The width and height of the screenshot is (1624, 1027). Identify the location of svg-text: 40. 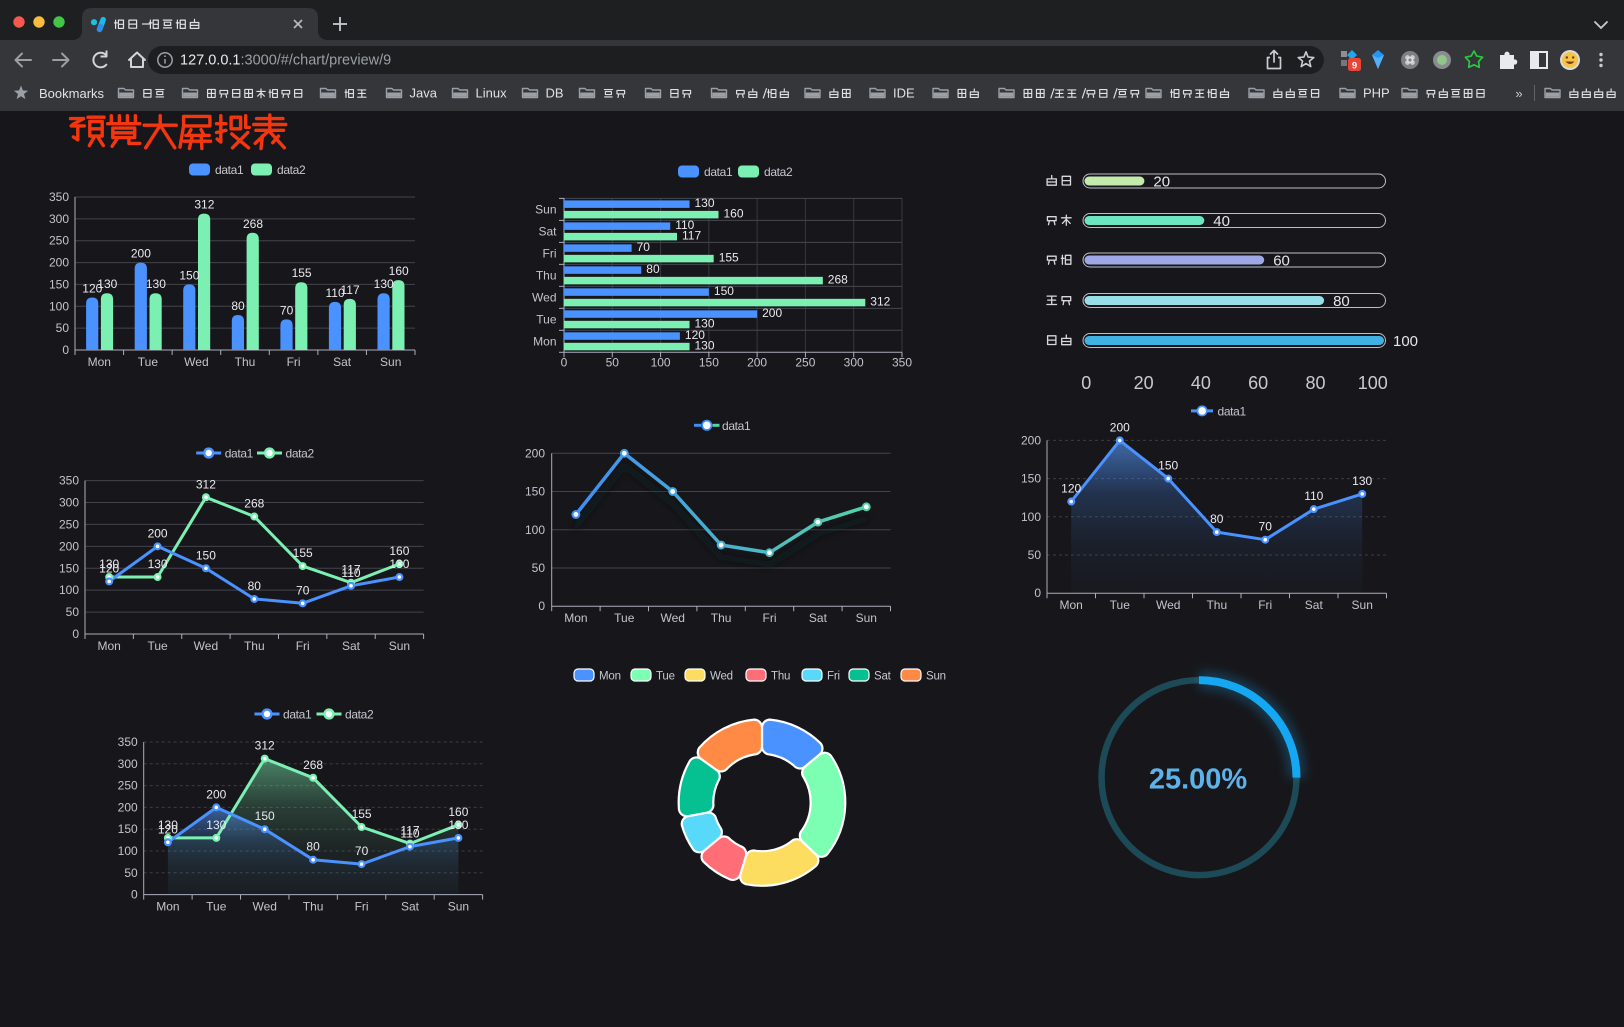
(1201, 383).